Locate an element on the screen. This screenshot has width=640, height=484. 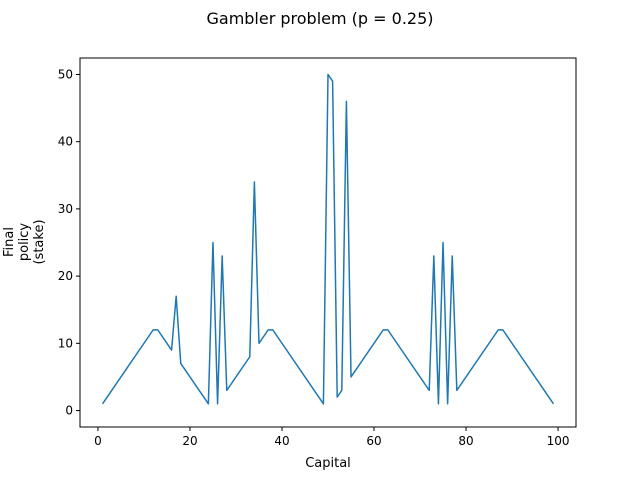
y-tick-label: 10 is located at coordinates (65, 343).